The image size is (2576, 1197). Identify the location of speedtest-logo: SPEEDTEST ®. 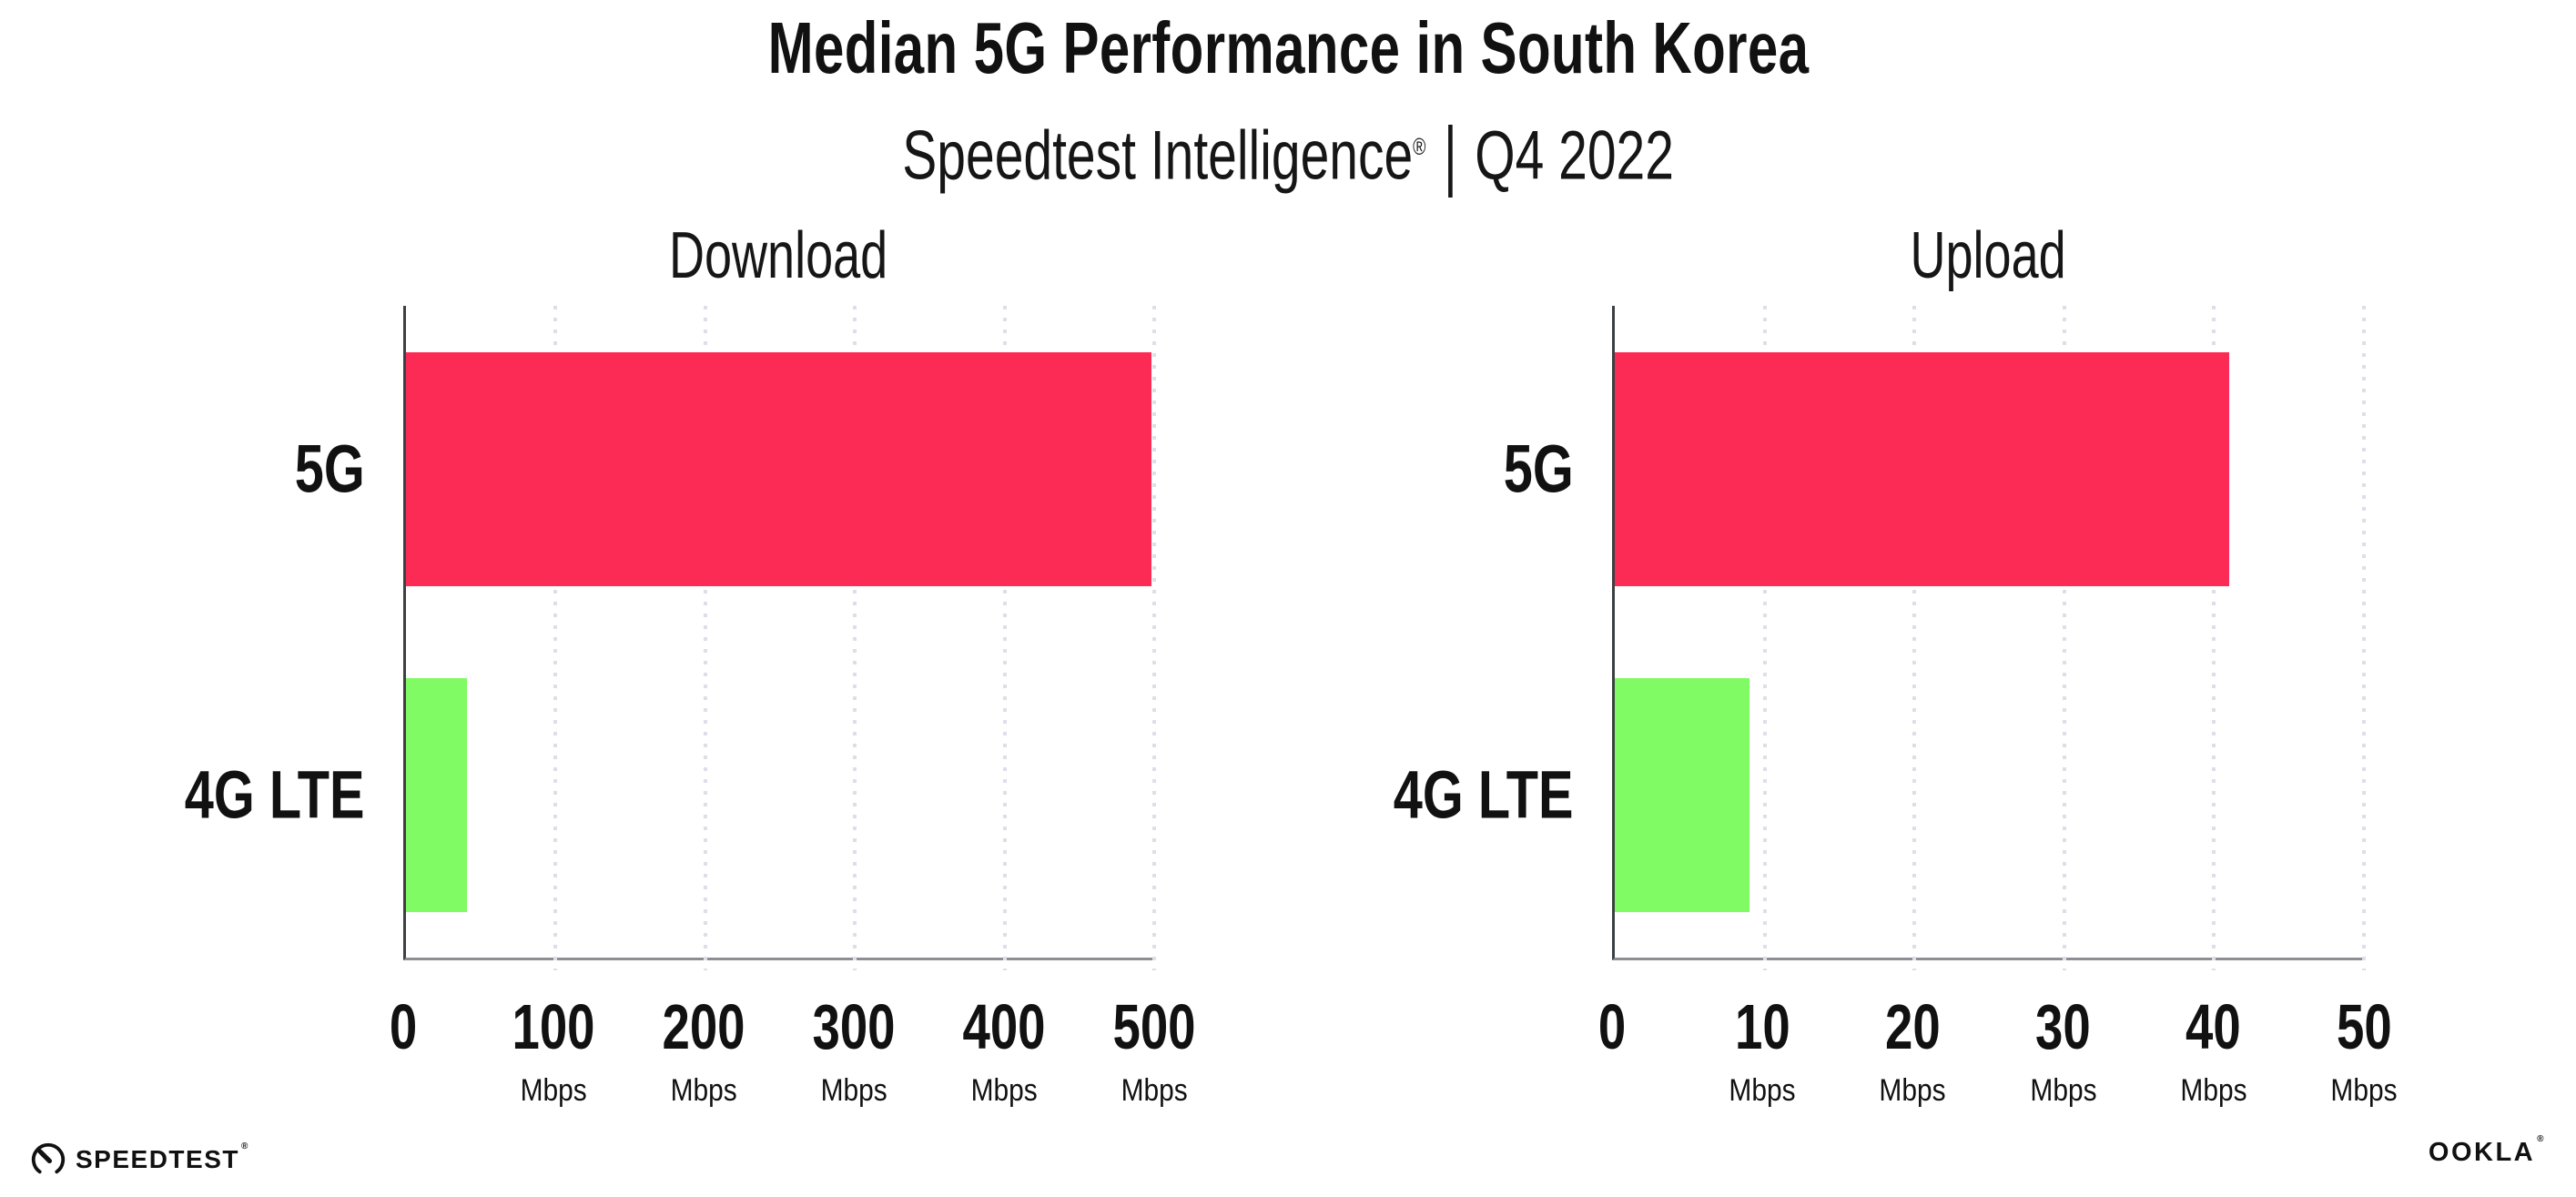
(139, 1160).